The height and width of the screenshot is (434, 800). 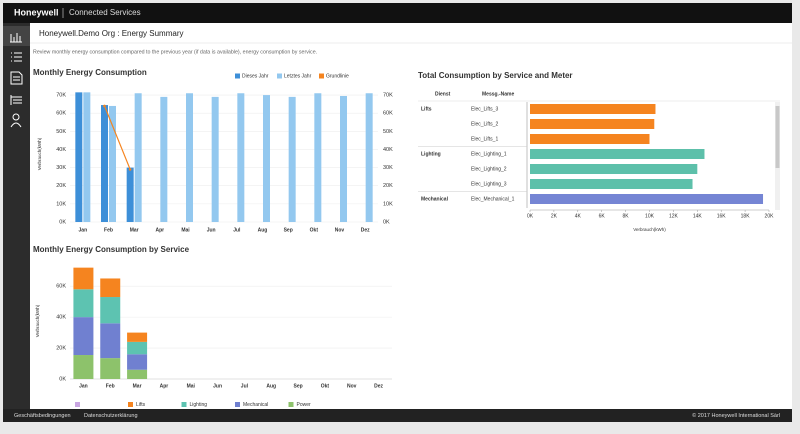 What do you see at coordinates (554, 216) in the screenshot?
I see `x-tick-label: 2K` at bounding box center [554, 216].